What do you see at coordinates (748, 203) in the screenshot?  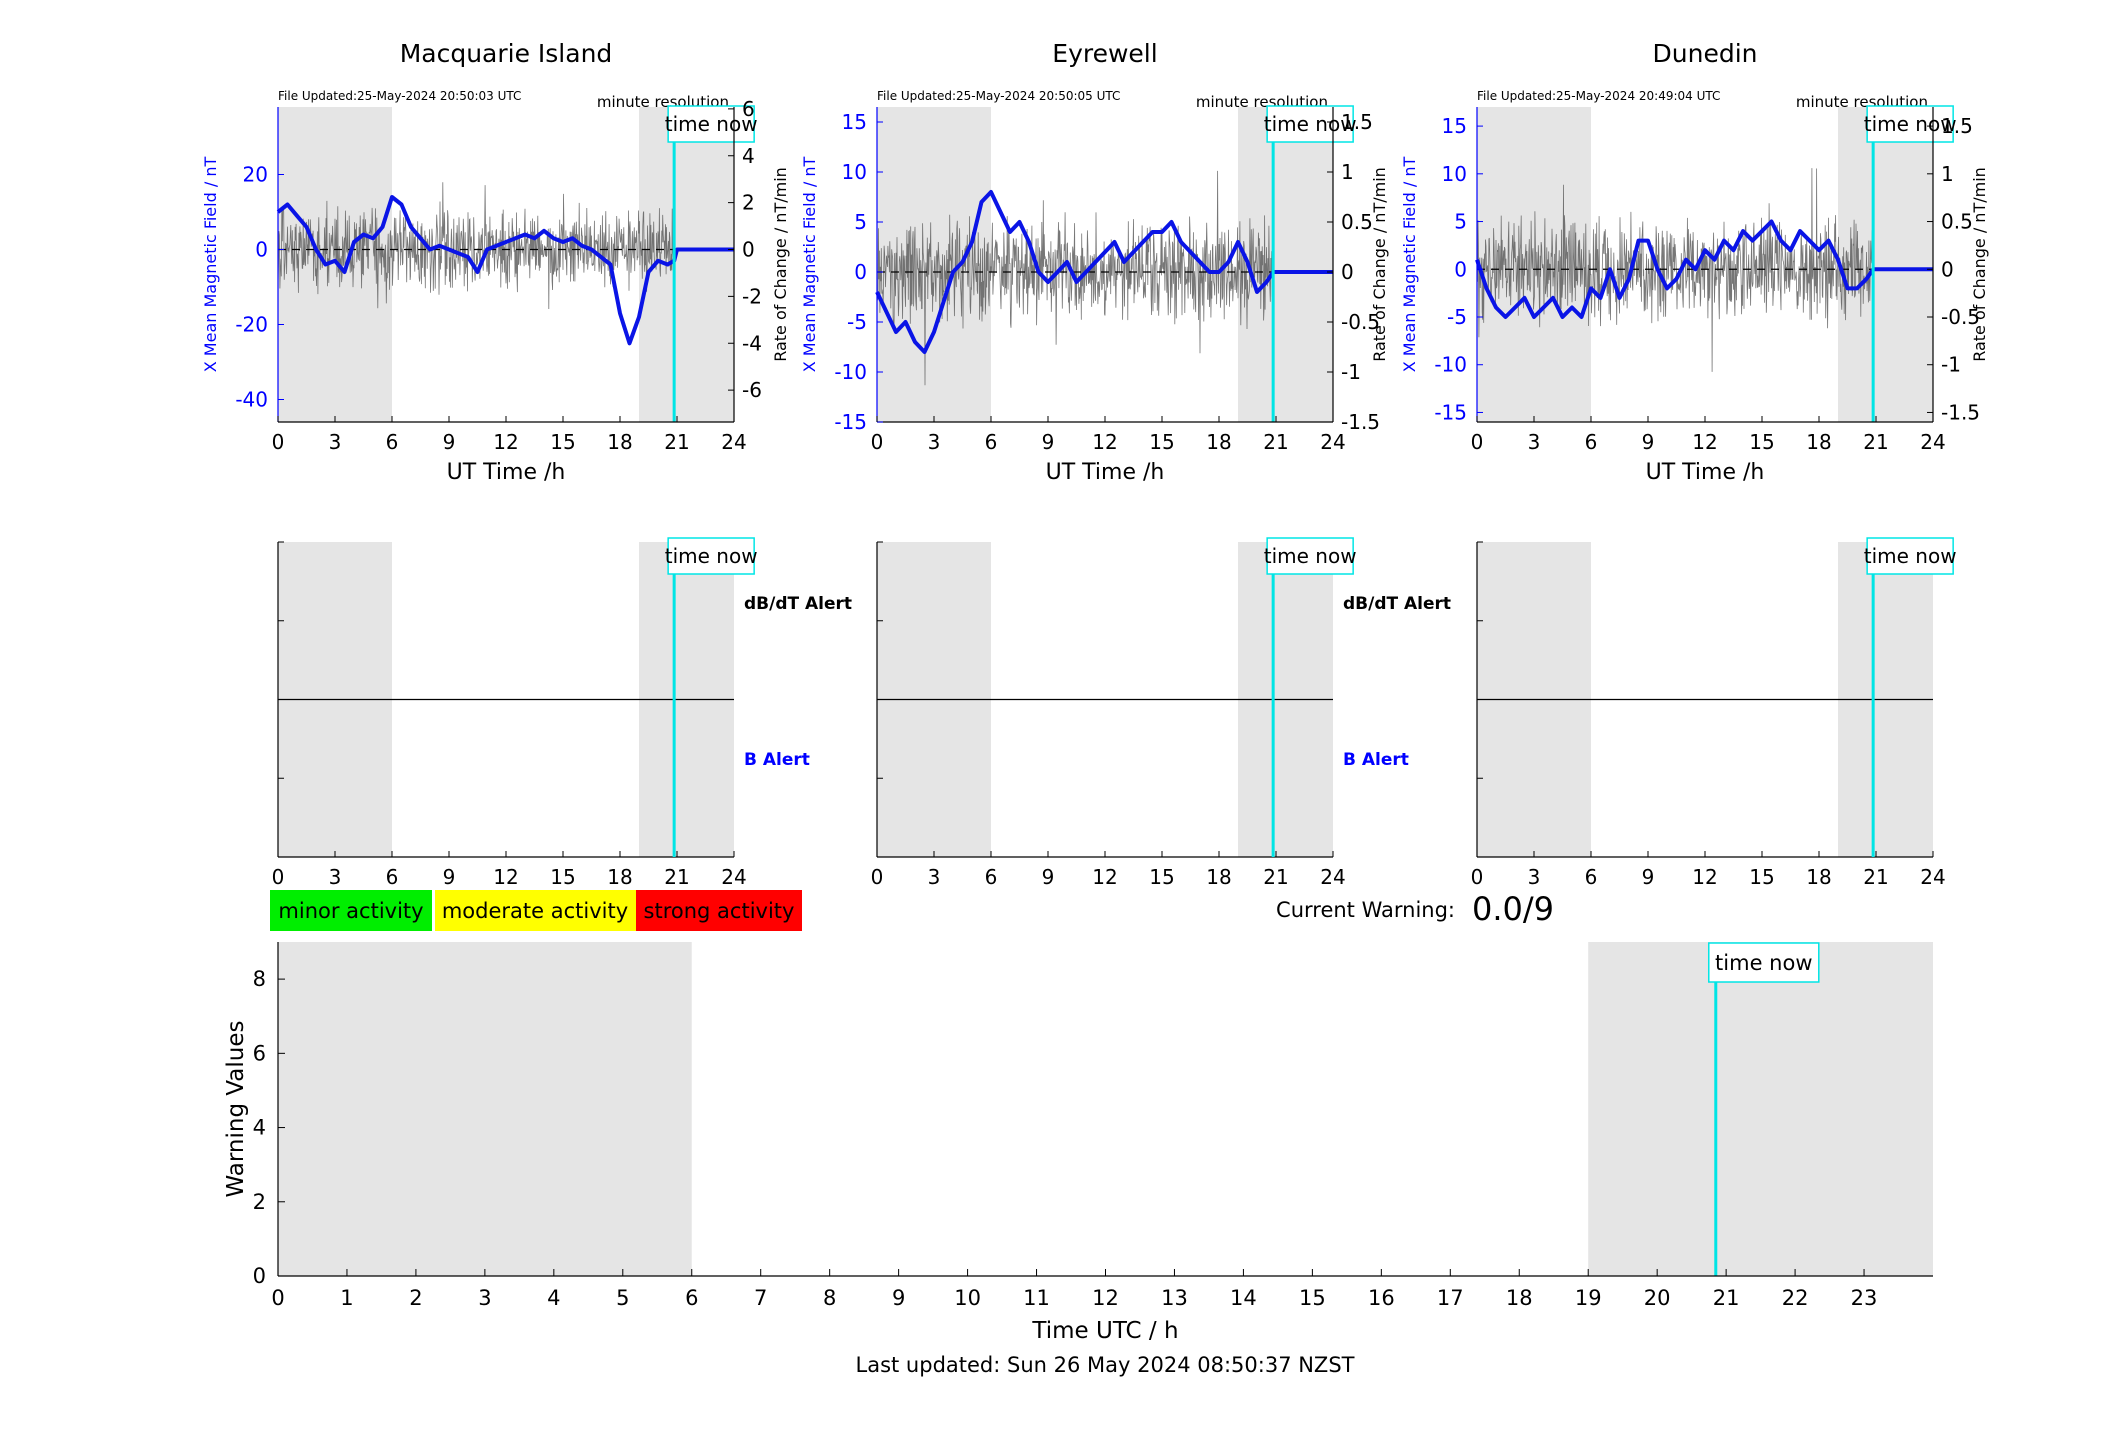 I see `right-y-tick-label: 2` at bounding box center [748, 203].